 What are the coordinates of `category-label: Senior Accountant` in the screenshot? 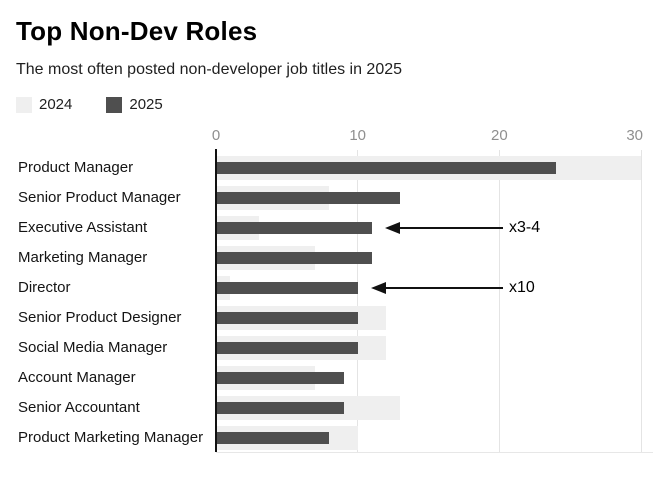 It's located at (79, 407).